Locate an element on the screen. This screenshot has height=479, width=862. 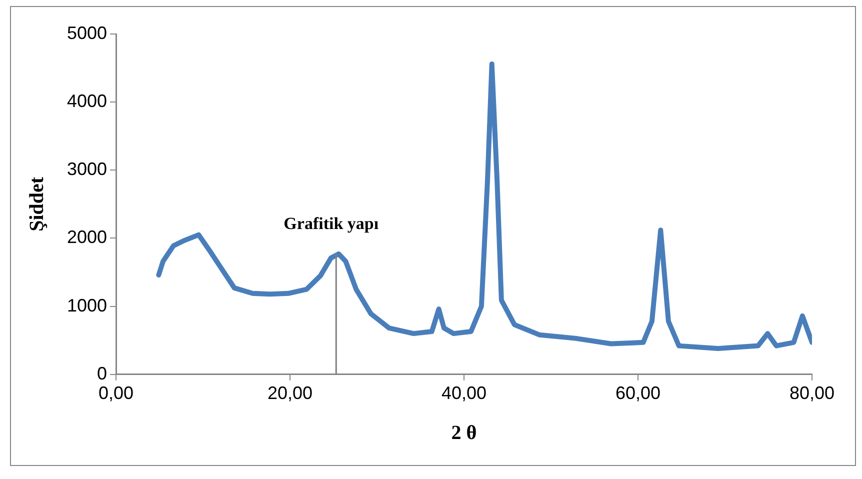
x-axis-title: 2 θ is located at coordinates (464, 433).